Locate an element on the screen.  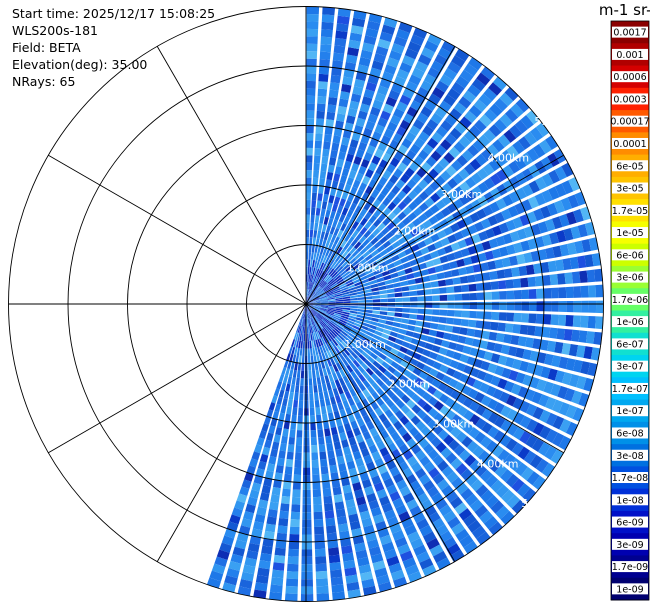
colorbar-tick-label: 0.0017 is located at coordinates (629, 33).